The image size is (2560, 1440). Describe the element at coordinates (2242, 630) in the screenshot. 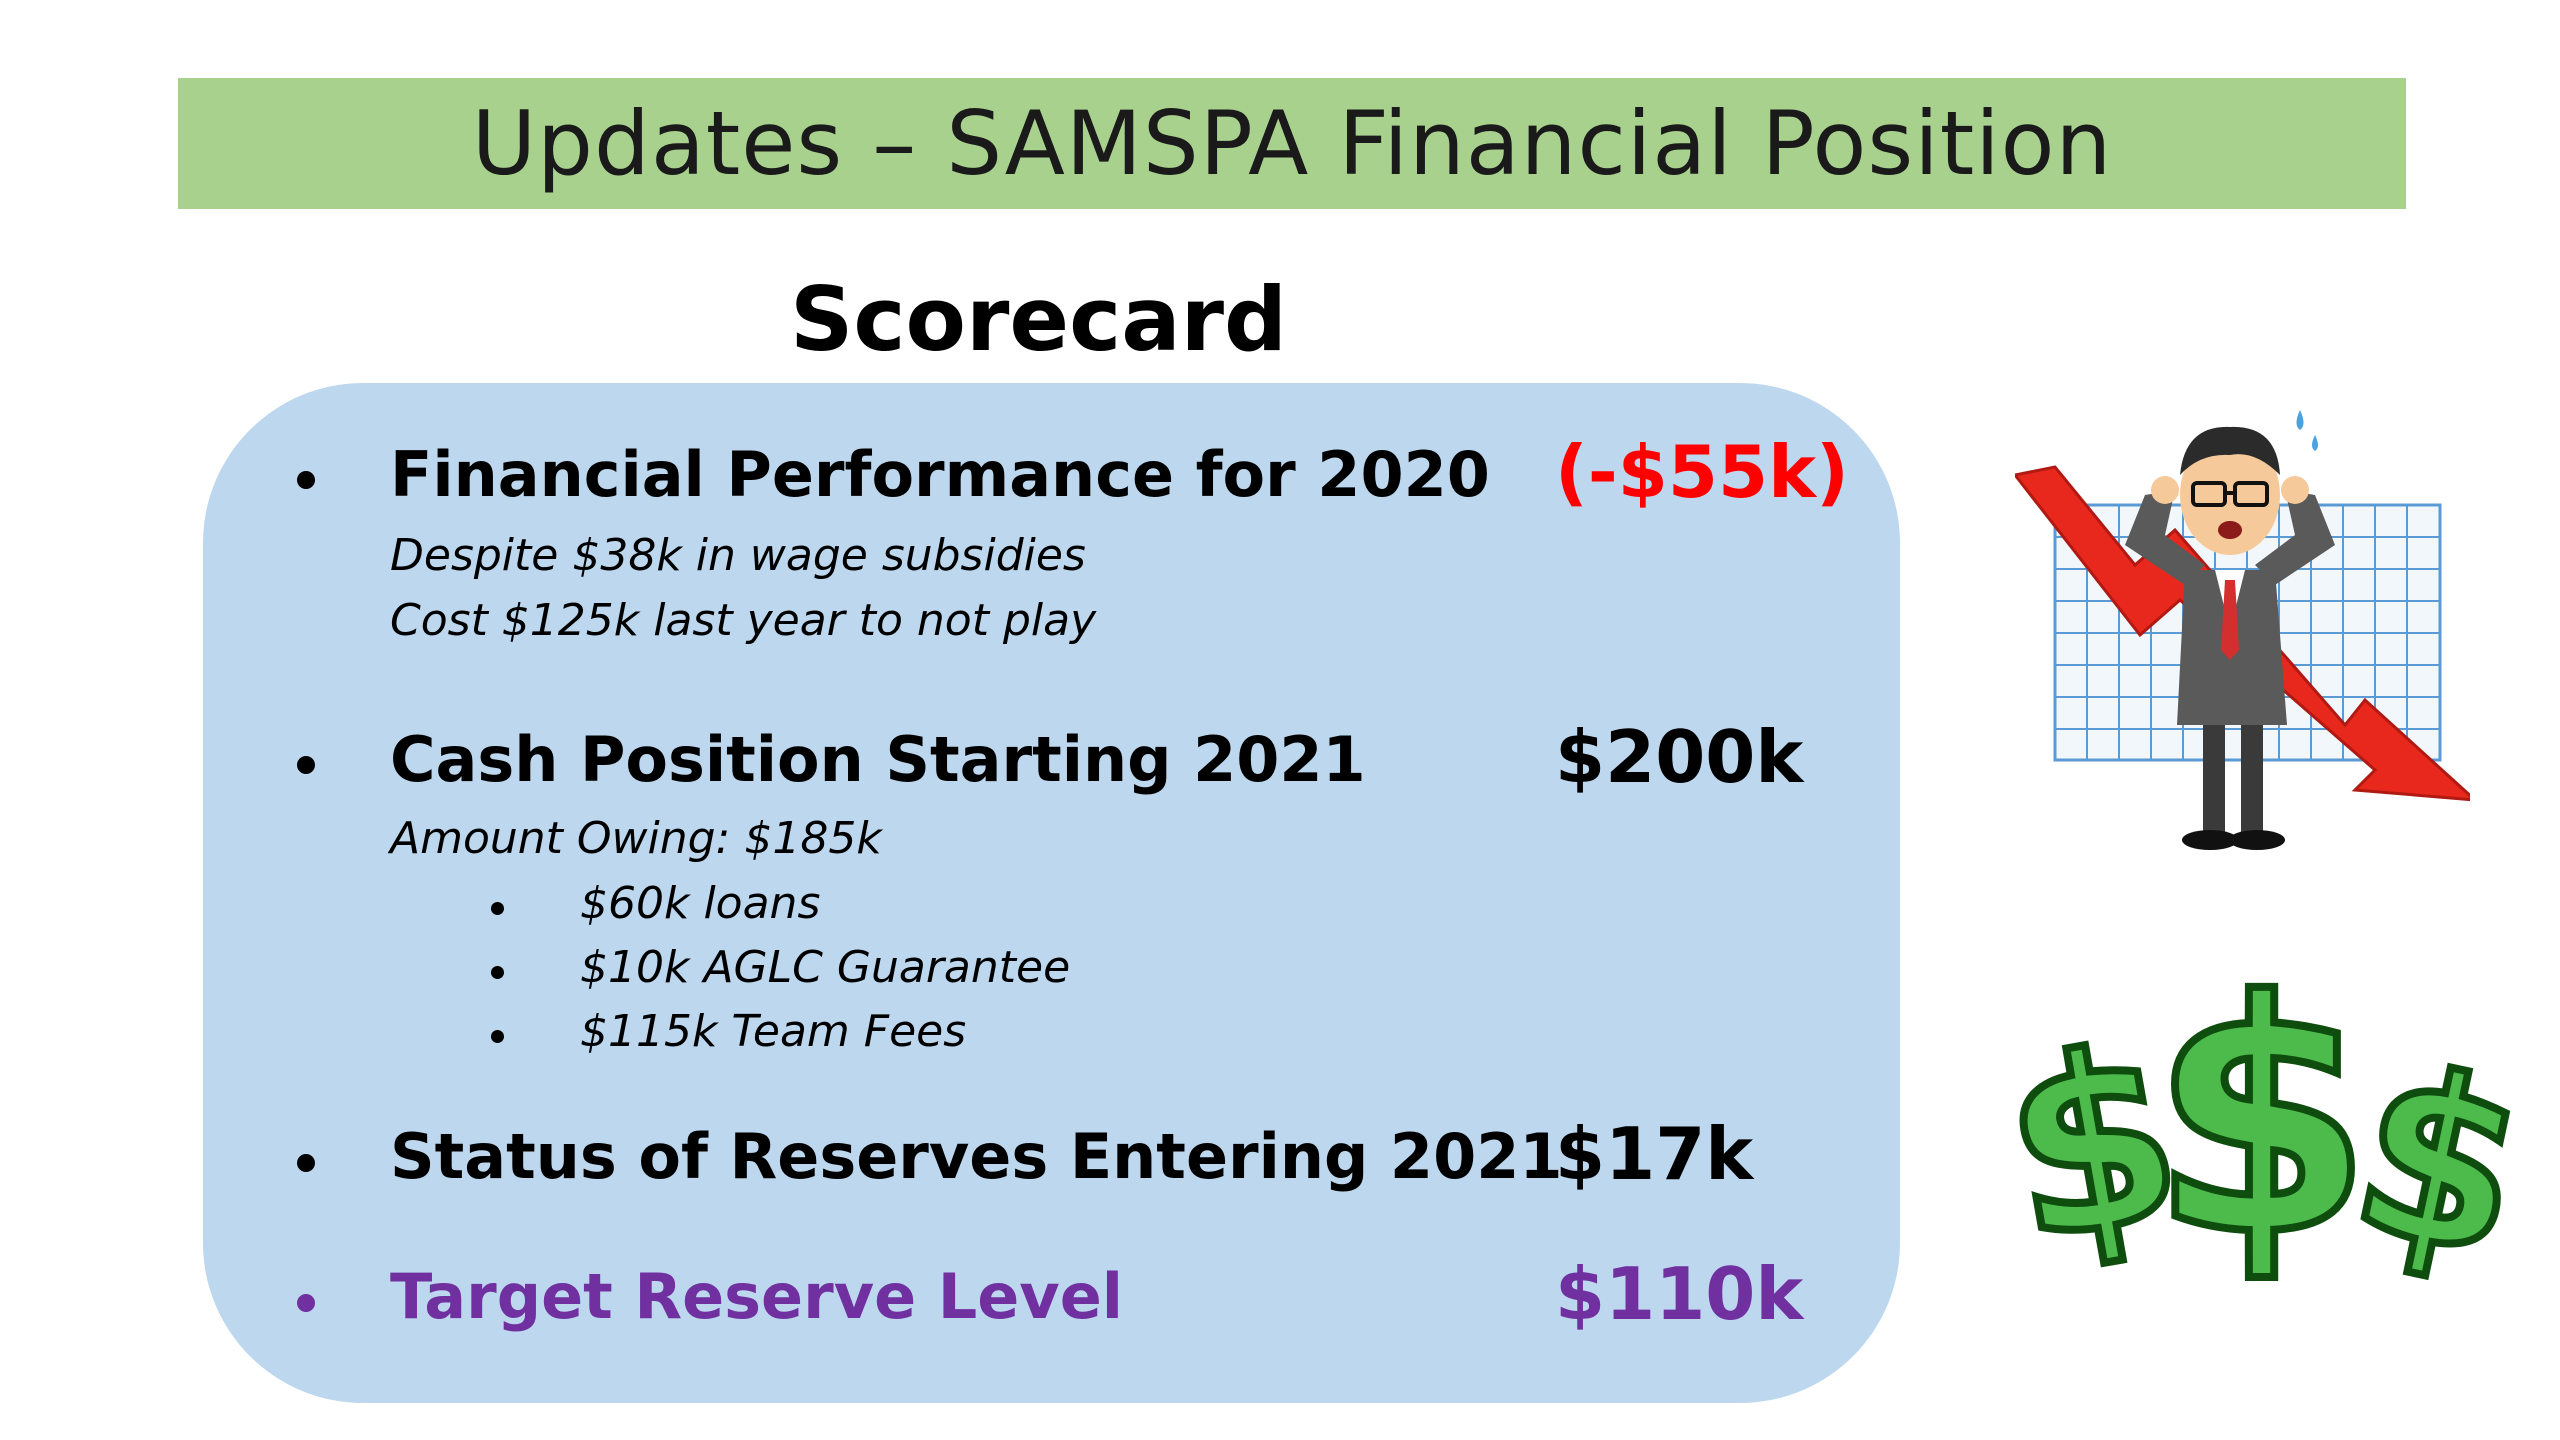

I see `stressed-businessman-falling-chart-icon` at that location.